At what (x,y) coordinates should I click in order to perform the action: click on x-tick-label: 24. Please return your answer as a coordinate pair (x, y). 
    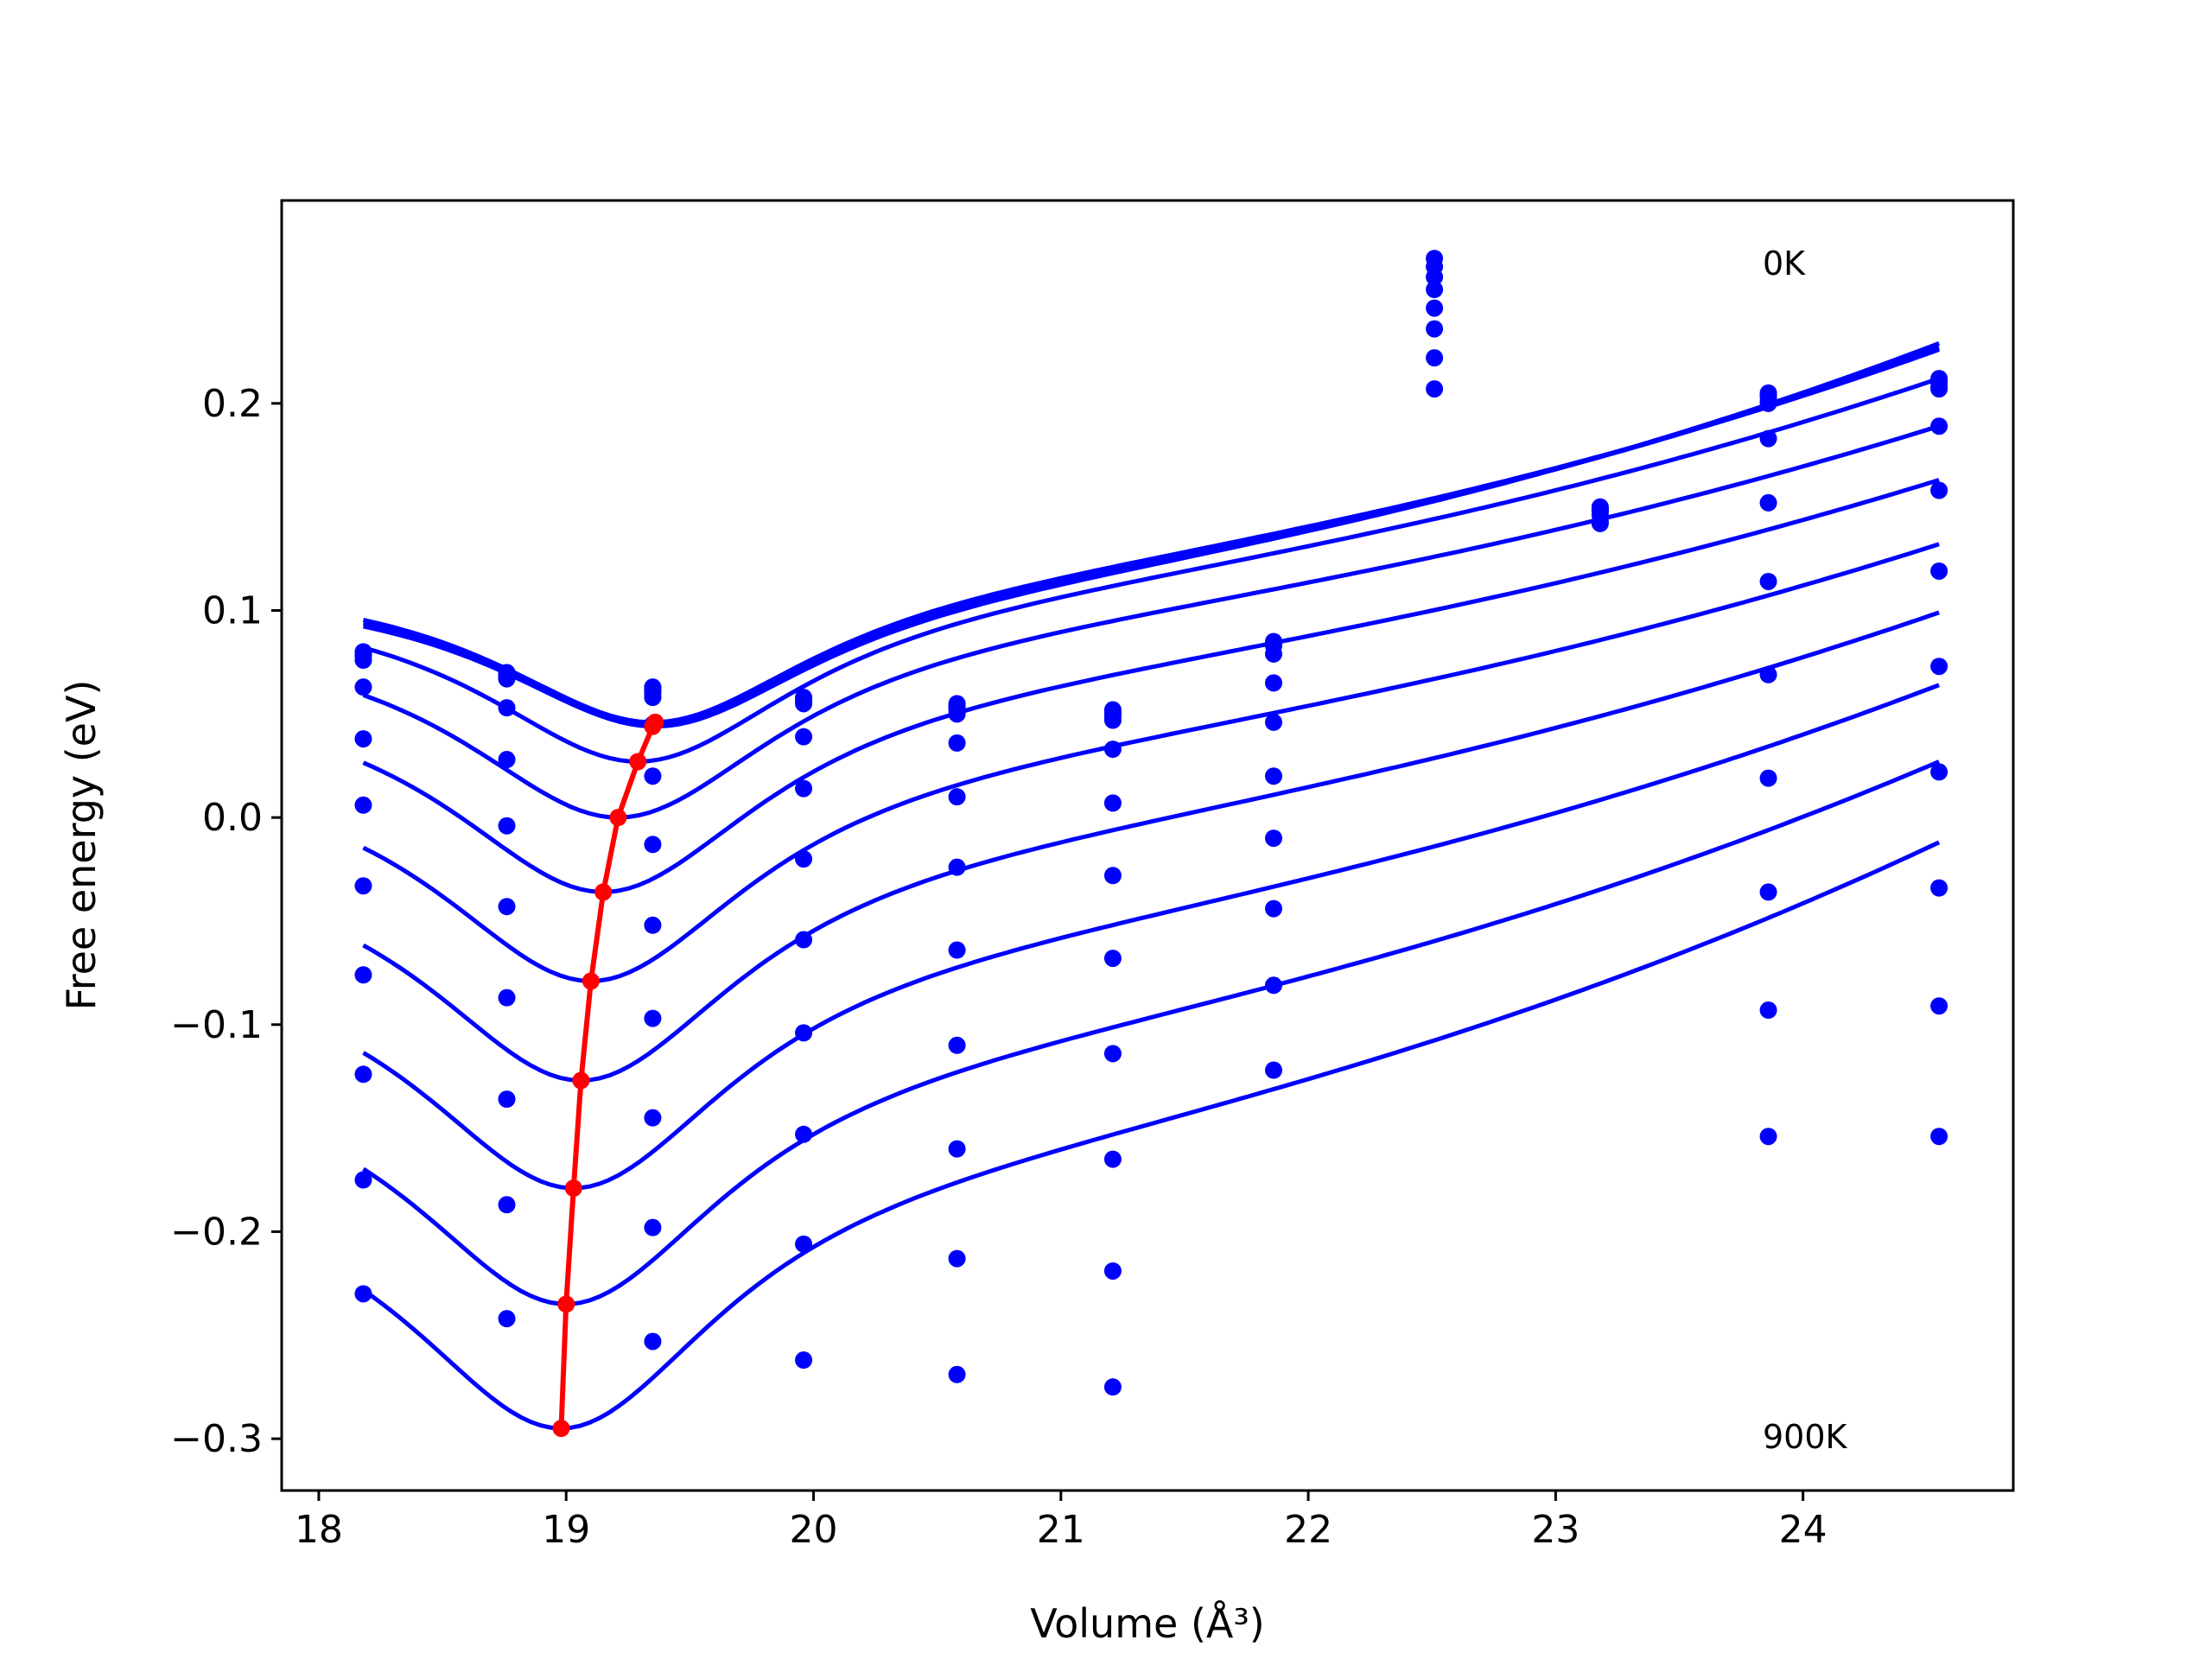
    Looking at the image, I should click on (1803, 1530).